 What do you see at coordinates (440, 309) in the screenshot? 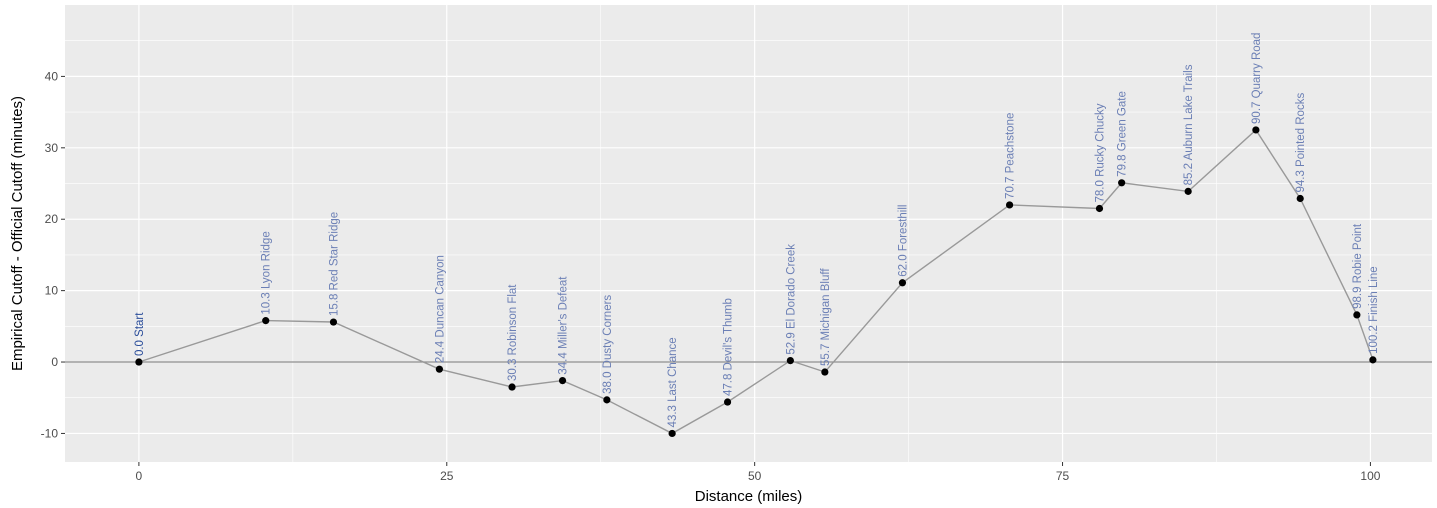
I see `point-label: 24.4 Duncan Canyon` at bounding box center [440, 309].